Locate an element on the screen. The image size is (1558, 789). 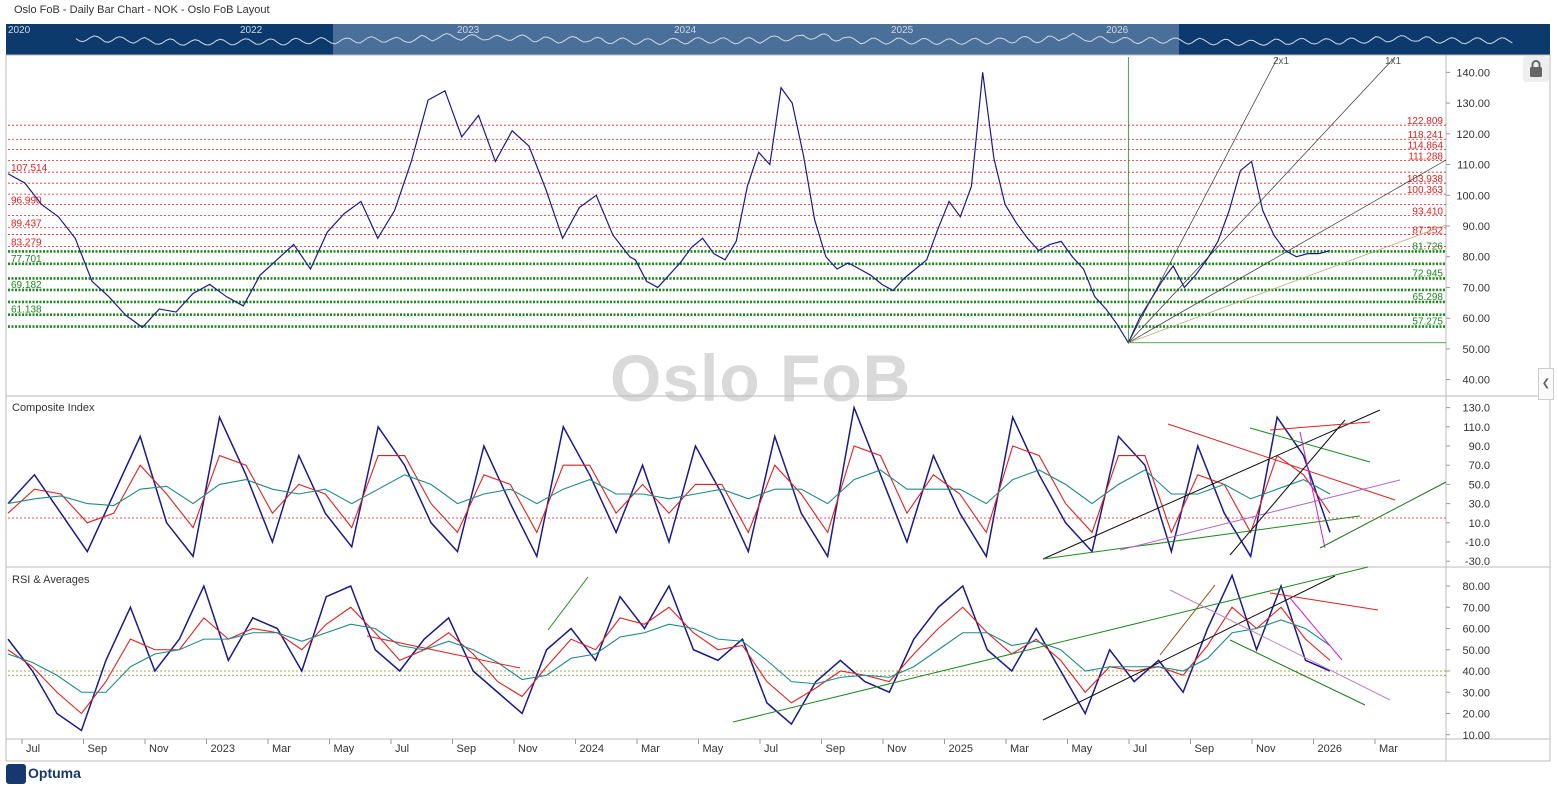
composite-index-title: Composite Index is located at coordinates (53, 408).